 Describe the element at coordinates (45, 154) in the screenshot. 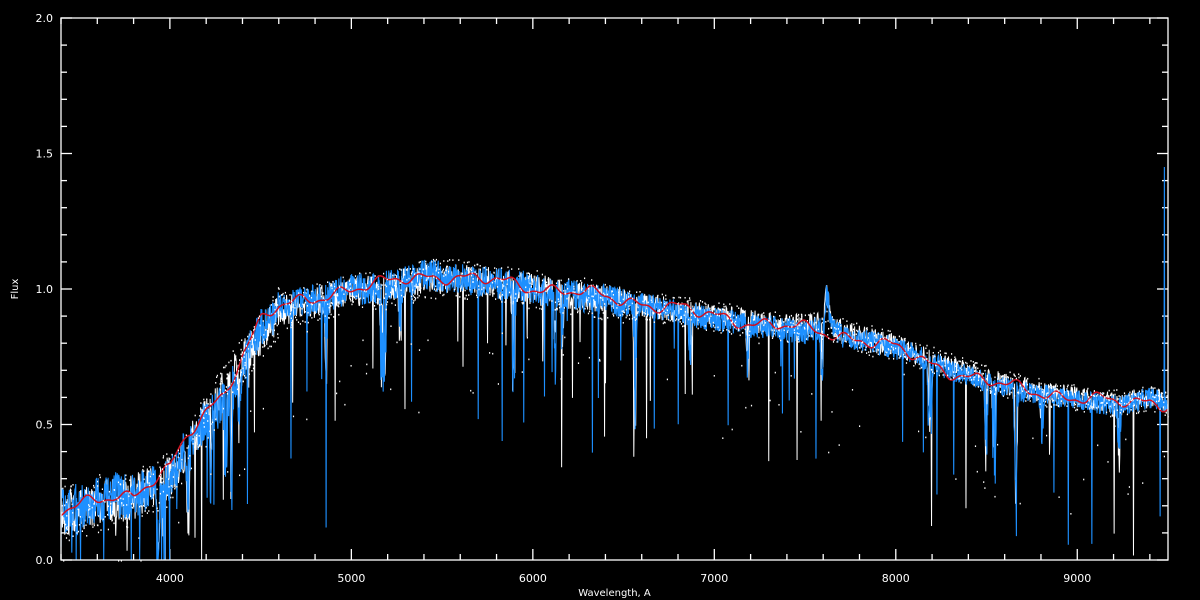

I see `y-tick-label: 1.5` at that location.